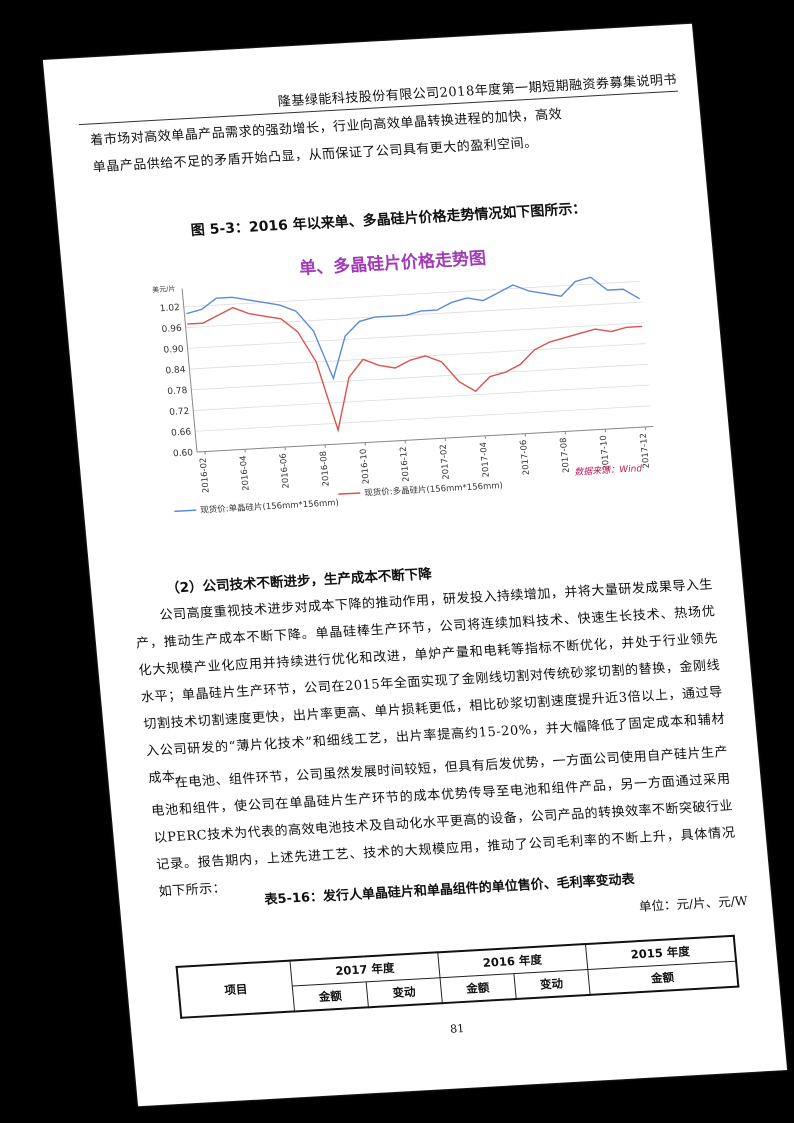  What do you see at coordinates (405, 464) in the screenshot?
I see `x-tick-label: 2016-12` at bounding box center [405, 464].